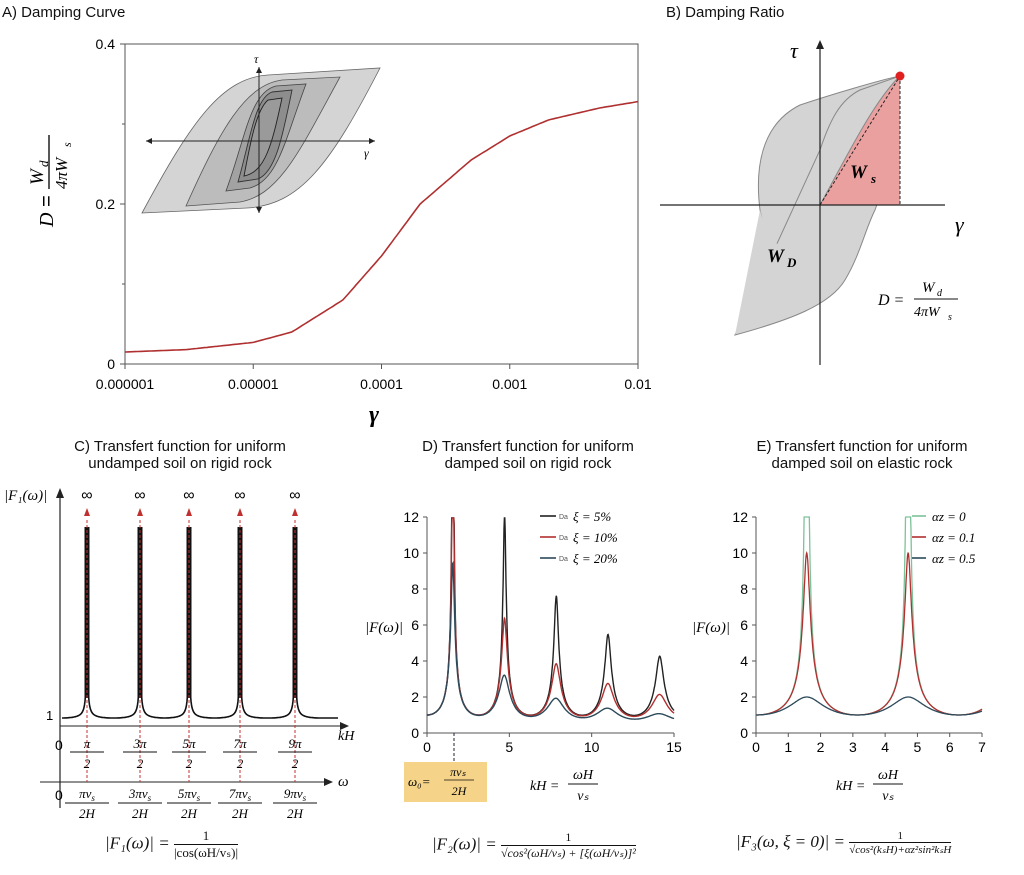 The width and height of the screenshot is (1024, 875). What do you see at coordinates (960, 224) in the screenshot?
I see `panel-b-gamma: γ` at bounding box center [960, 224].